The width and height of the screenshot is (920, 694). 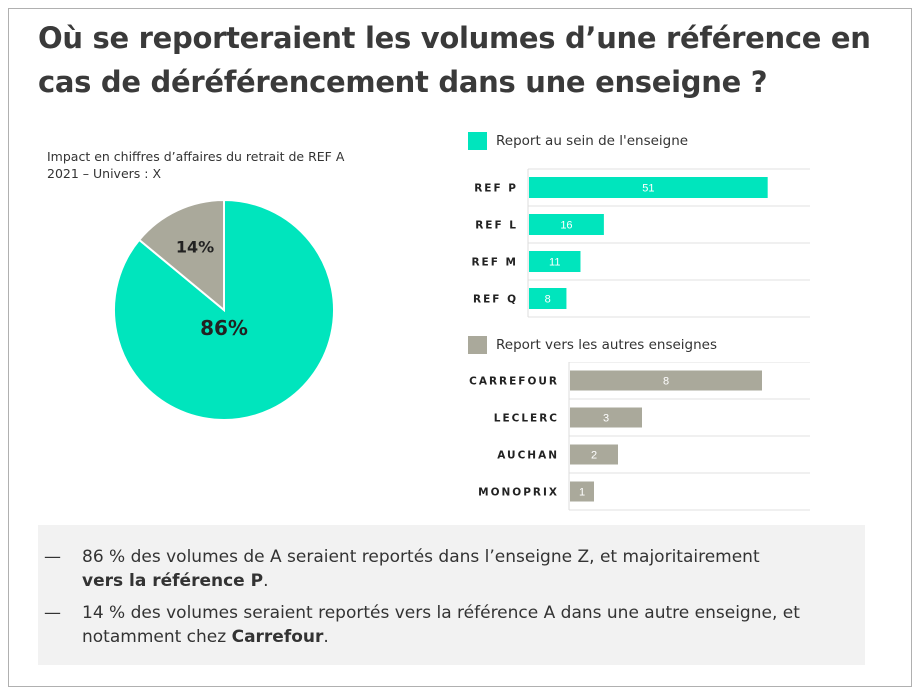 I want to click on pie-chart: 86% 14%, so click(x=224, y=309).